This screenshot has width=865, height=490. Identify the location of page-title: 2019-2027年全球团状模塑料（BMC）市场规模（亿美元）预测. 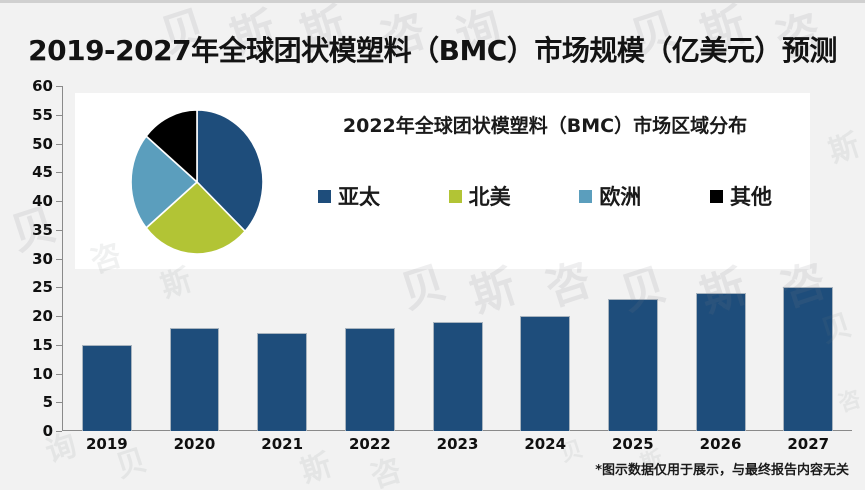
(432, 50).